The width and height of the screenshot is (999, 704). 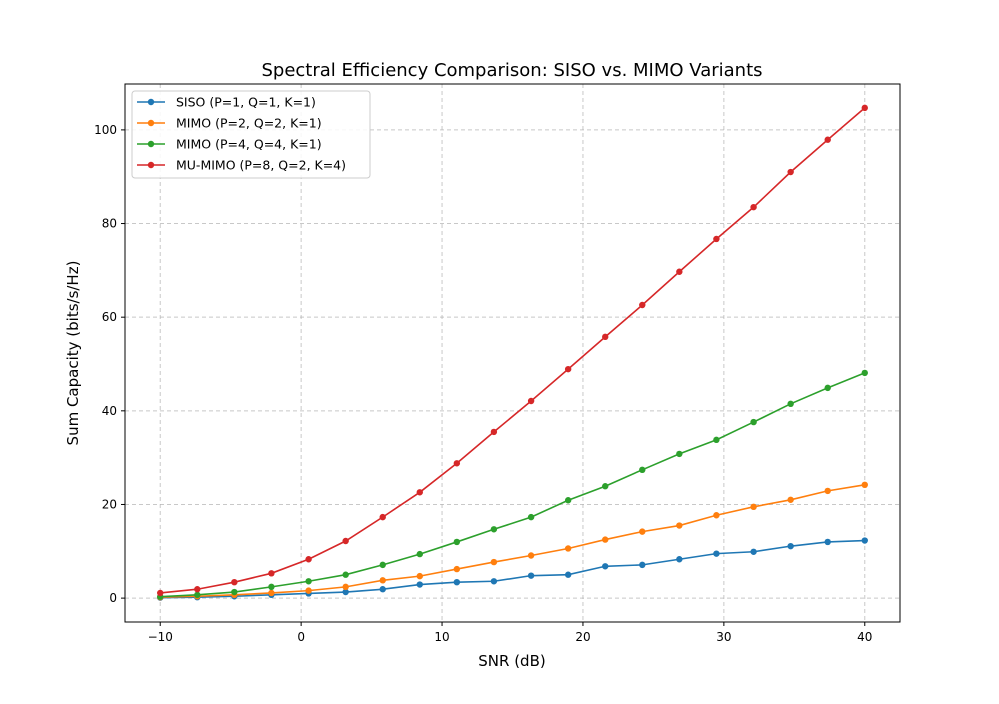 What do you see at coordinates (261, 165) in the screenshot?
I see `legend-label: MU-MIMO (P=8, Q=2, K=4)` at bounding box center [261, 165].